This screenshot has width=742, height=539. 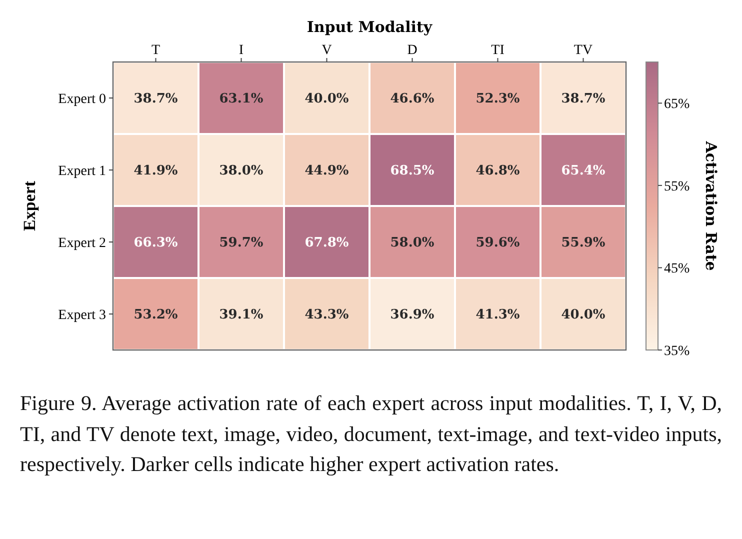 What do you see at coordinates (156, 315) in the screenshot?
I see `data-label: 53.2%` at bounding box center [156, 315].